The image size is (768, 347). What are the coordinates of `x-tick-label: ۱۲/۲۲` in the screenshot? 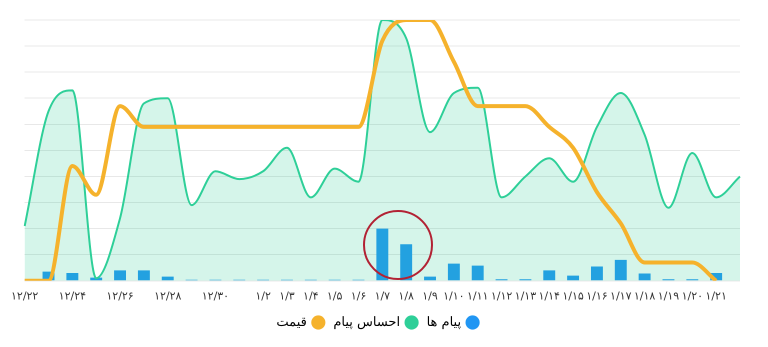 It's located at (24, 295).